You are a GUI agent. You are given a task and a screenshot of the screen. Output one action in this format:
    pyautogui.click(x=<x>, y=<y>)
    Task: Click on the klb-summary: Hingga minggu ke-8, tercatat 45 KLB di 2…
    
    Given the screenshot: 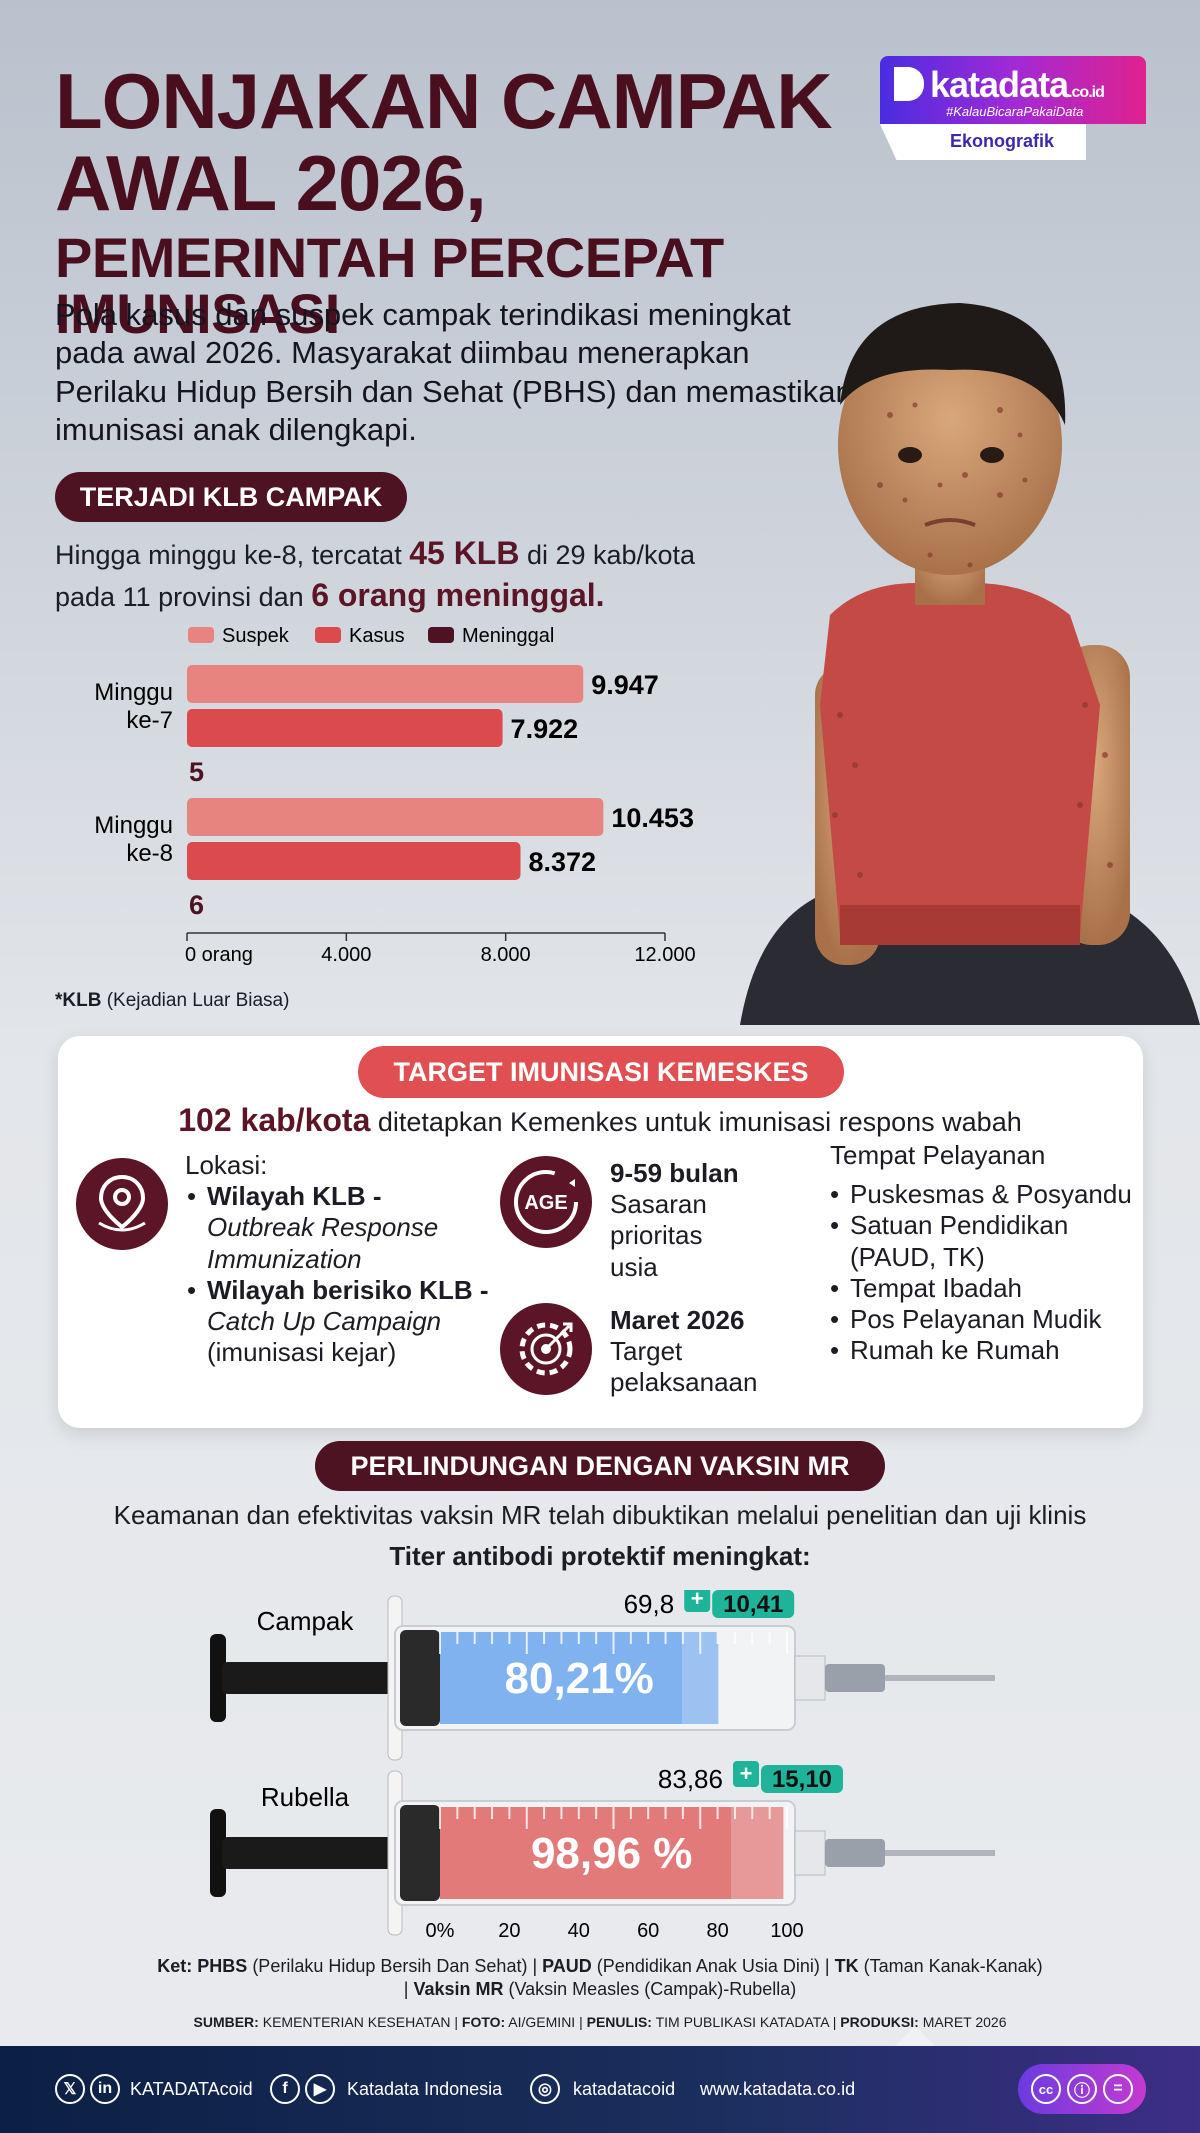 What is the action you would take?
    pyautogui.click(x=375, y=574)
    